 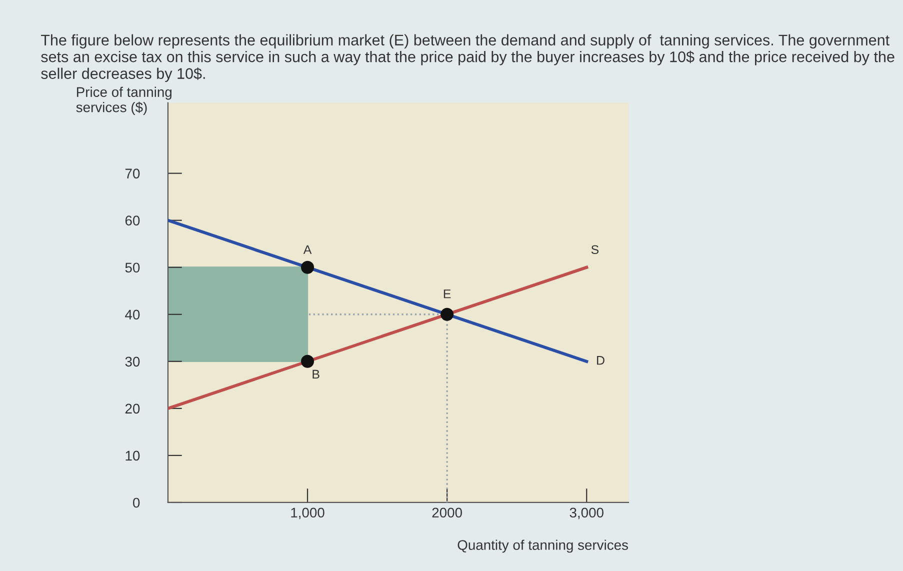 I want to click on annotation: S, so click(x=595, y=249).